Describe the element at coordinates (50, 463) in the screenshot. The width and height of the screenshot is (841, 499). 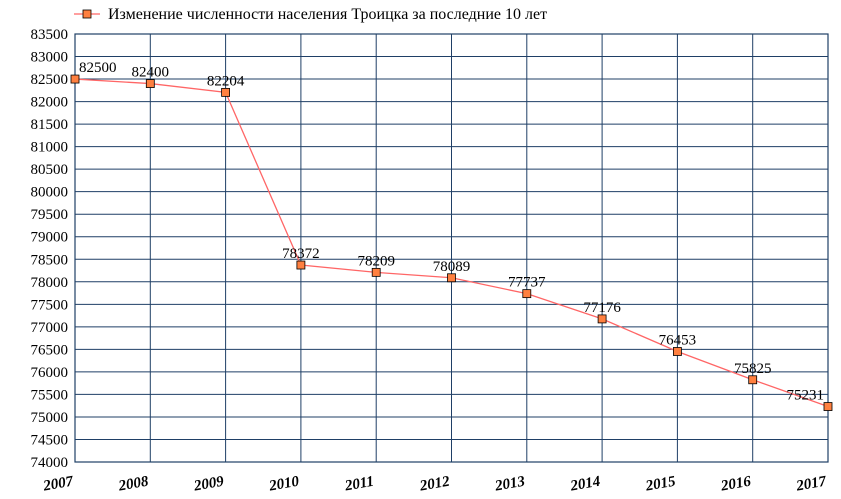
I see `y-tick-label: 74000` at that location.